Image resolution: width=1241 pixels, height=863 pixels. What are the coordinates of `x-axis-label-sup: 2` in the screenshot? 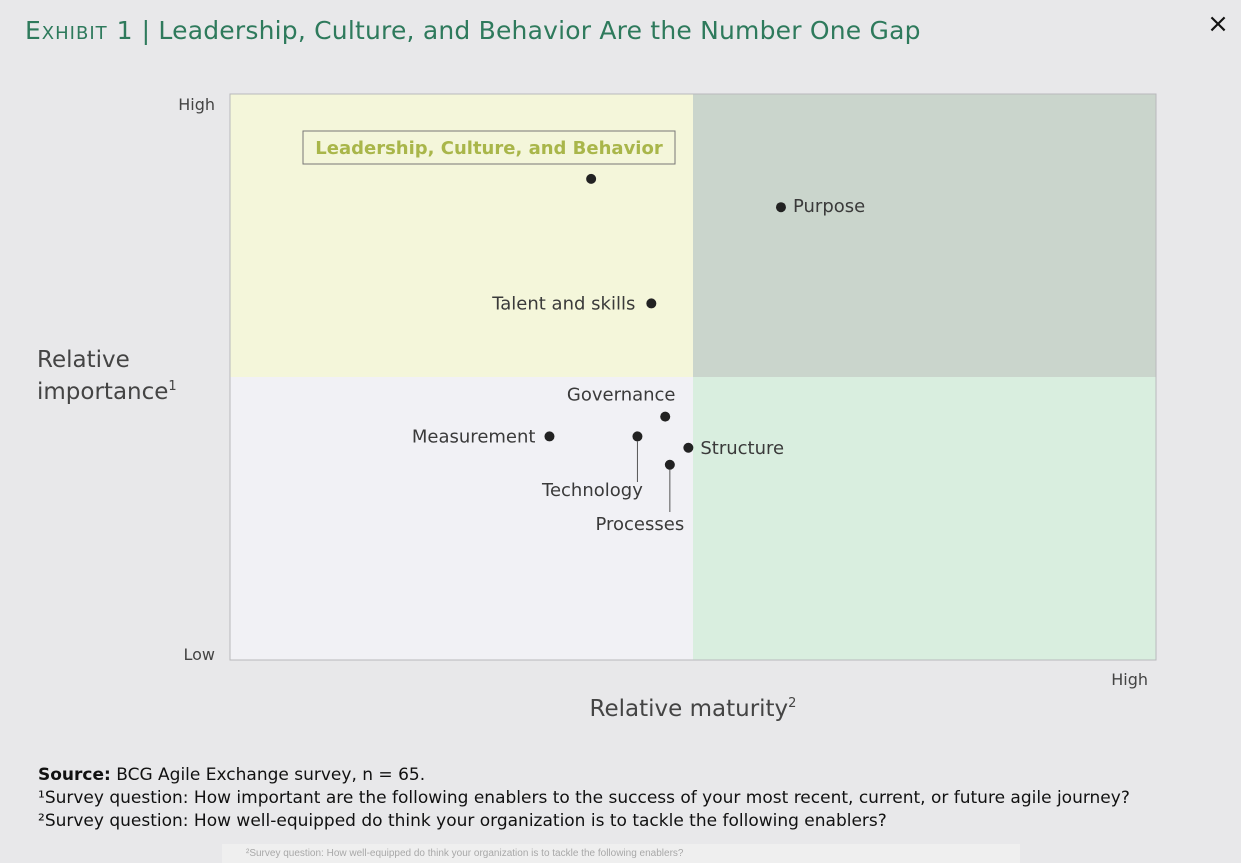 It's located at (792, 703).